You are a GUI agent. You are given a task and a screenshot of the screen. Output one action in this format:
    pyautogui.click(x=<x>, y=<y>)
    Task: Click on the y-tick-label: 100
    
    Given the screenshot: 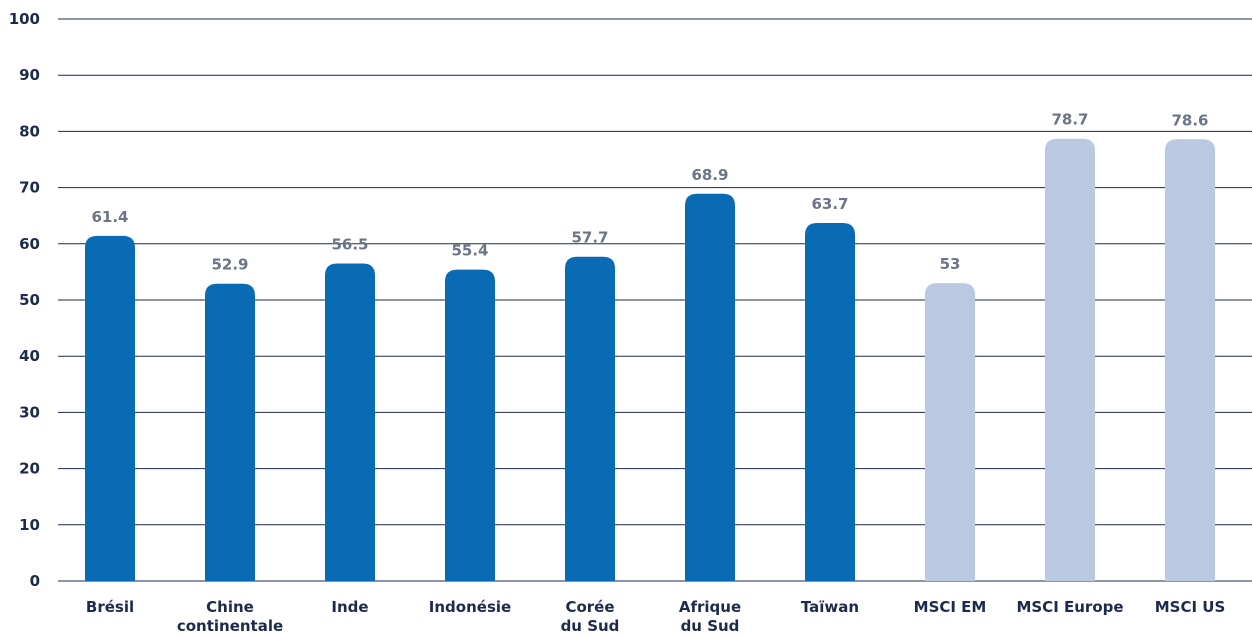 What is the action you would take?
    pyautogui.click(x=24, y=19)
    